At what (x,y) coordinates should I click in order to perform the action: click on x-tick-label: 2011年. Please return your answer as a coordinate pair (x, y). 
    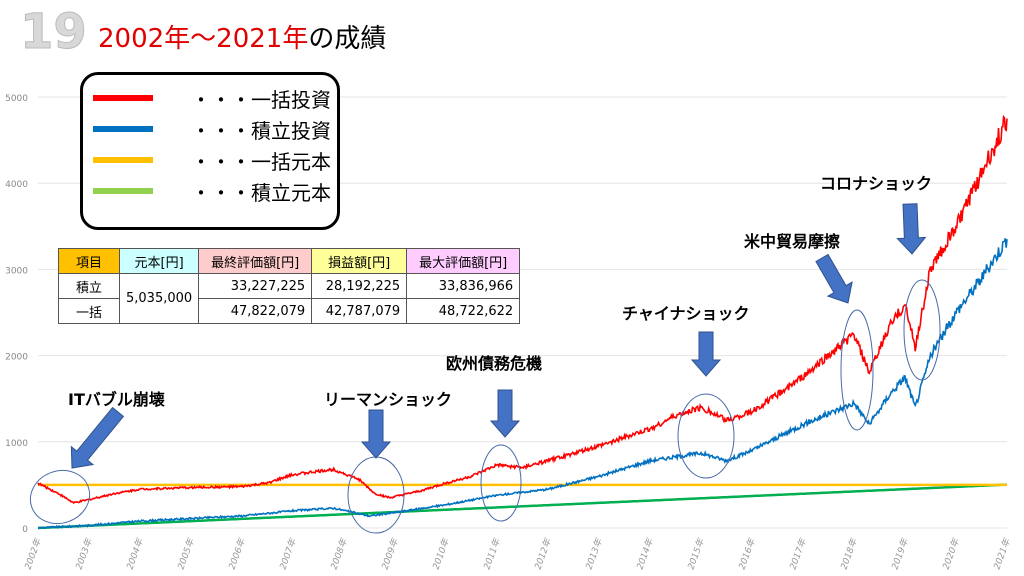
    Looking at the image, I should click on (493, 553).